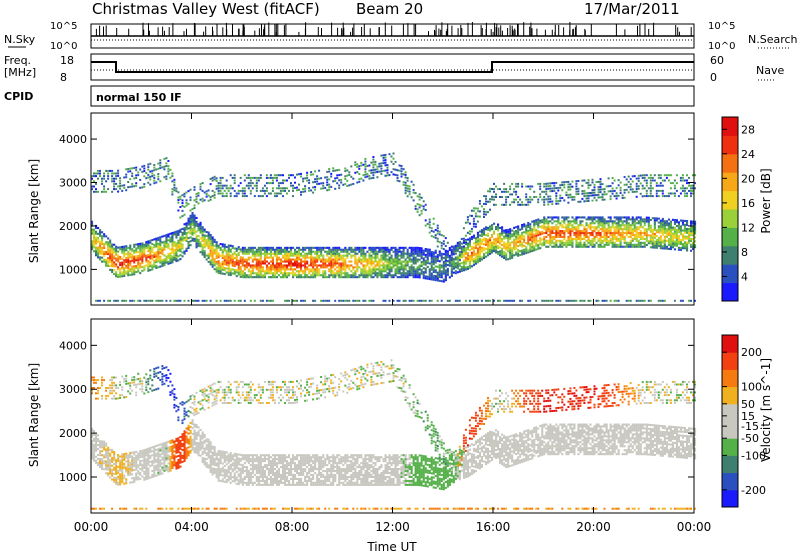 The image size is (800, 554). What do you see at coordinates (17, 60) in the screenshot?
I see `freq-label-line1: Freq.` at bounding box center [17, 60].